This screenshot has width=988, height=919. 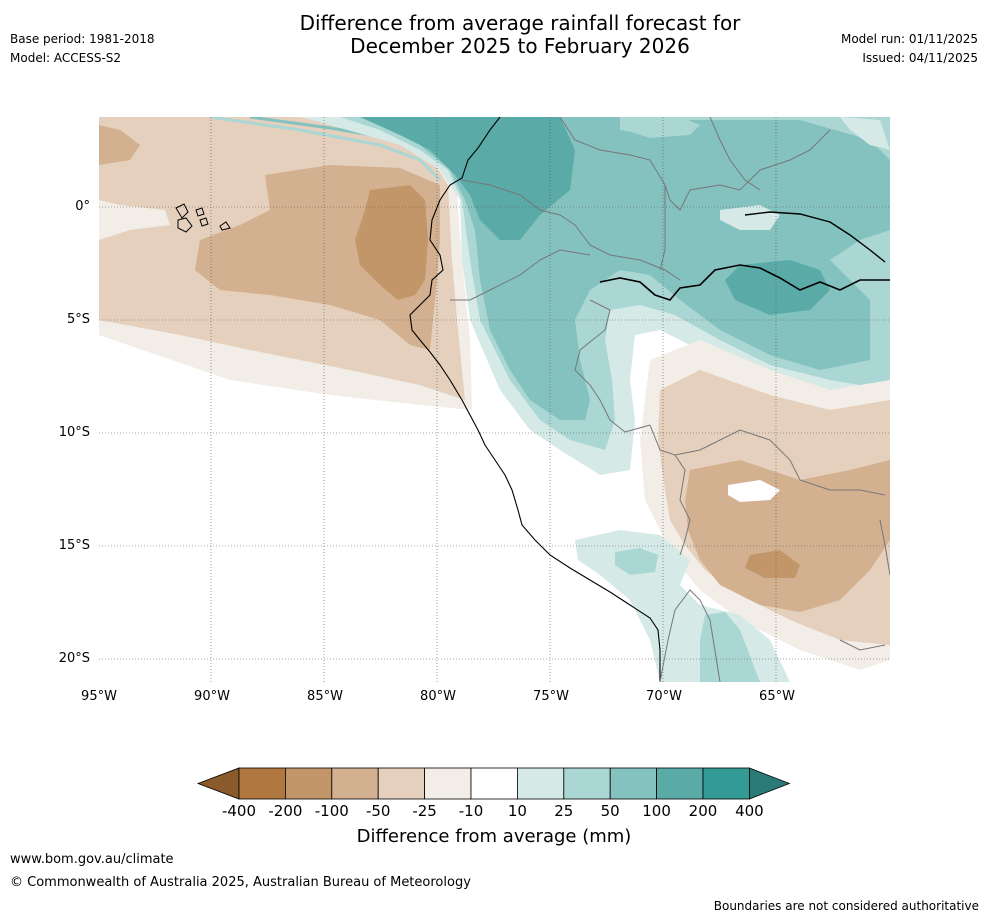 What do you see at coordinates (815, 237) in the screenshot?
I see `northern-coast` at bounding box center [815, 237].